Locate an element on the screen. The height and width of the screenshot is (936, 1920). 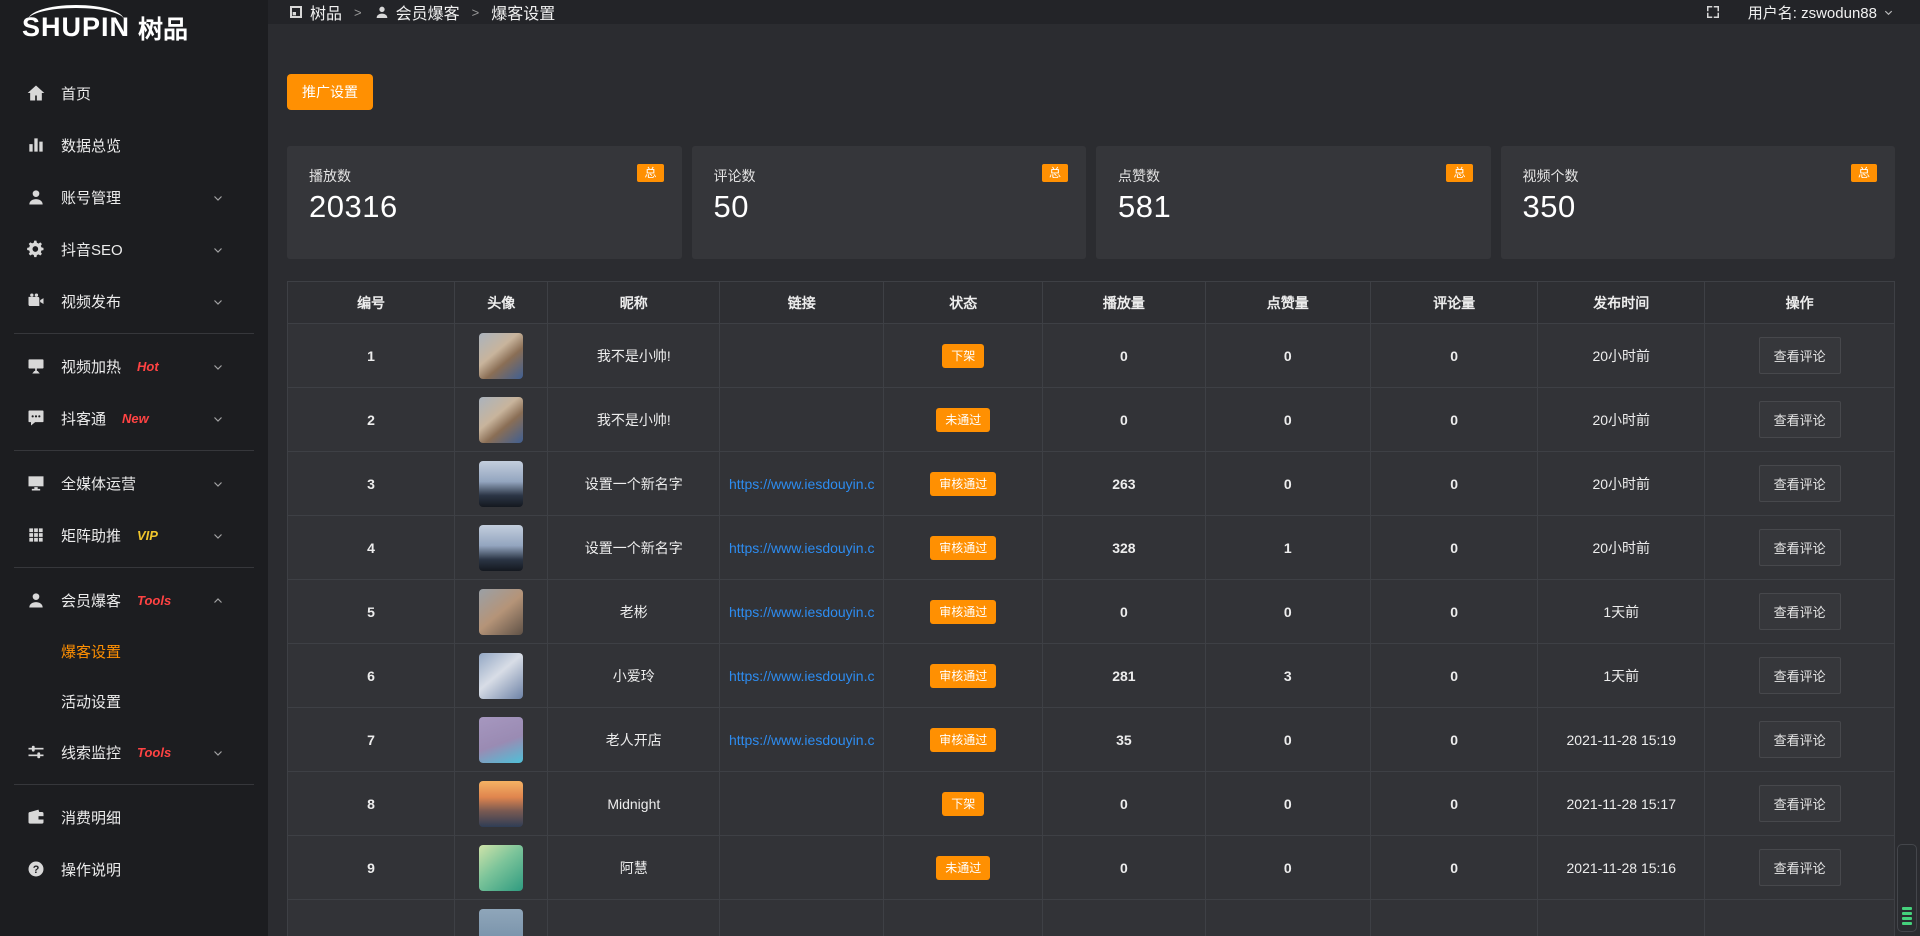
video-icon is located at coordinates (36, 301).